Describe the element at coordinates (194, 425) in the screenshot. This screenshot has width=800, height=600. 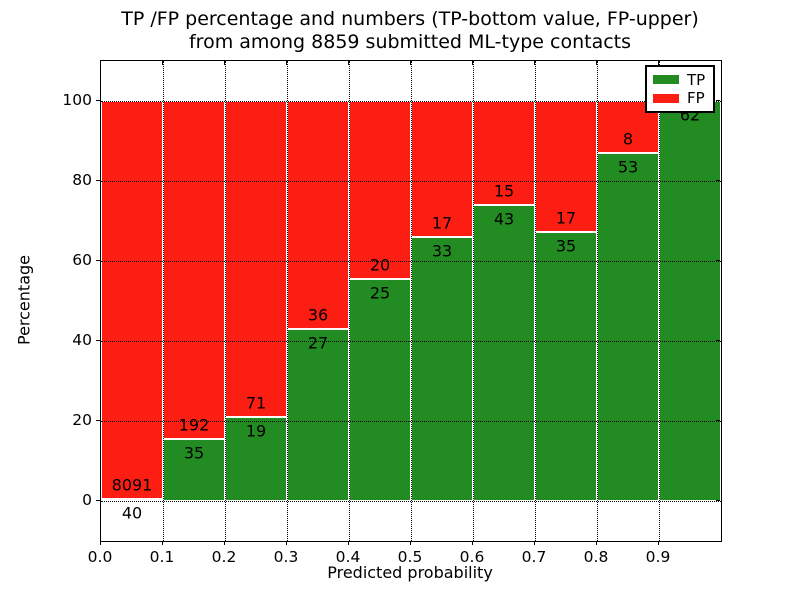
I see `fp-count-label: 192` at that location.